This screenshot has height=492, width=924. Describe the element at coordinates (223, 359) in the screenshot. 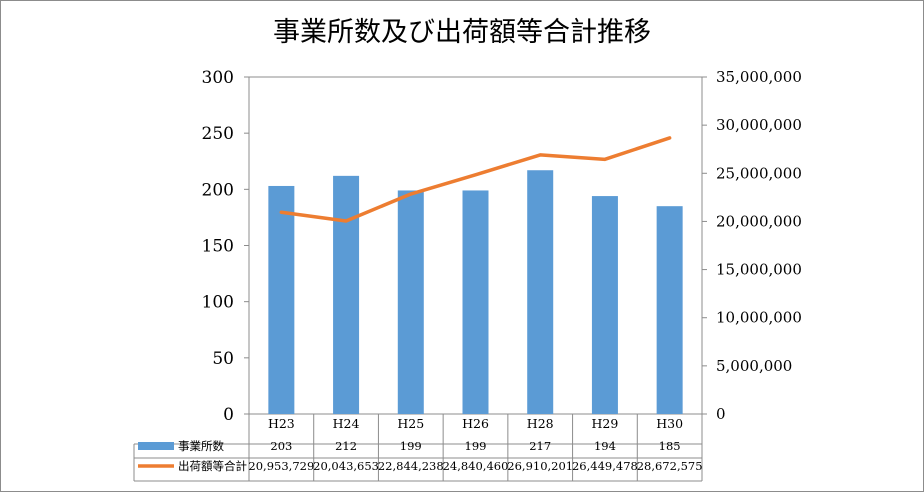

I see `left-axis-tick-label: 50` at that location.